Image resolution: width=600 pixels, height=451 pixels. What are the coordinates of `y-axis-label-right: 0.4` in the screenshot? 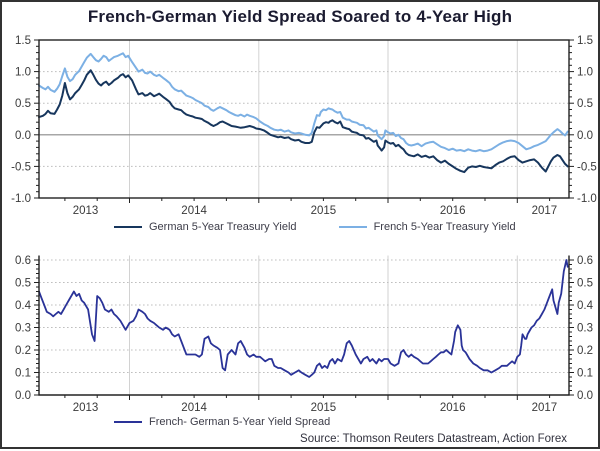 It's located at (585, 306).